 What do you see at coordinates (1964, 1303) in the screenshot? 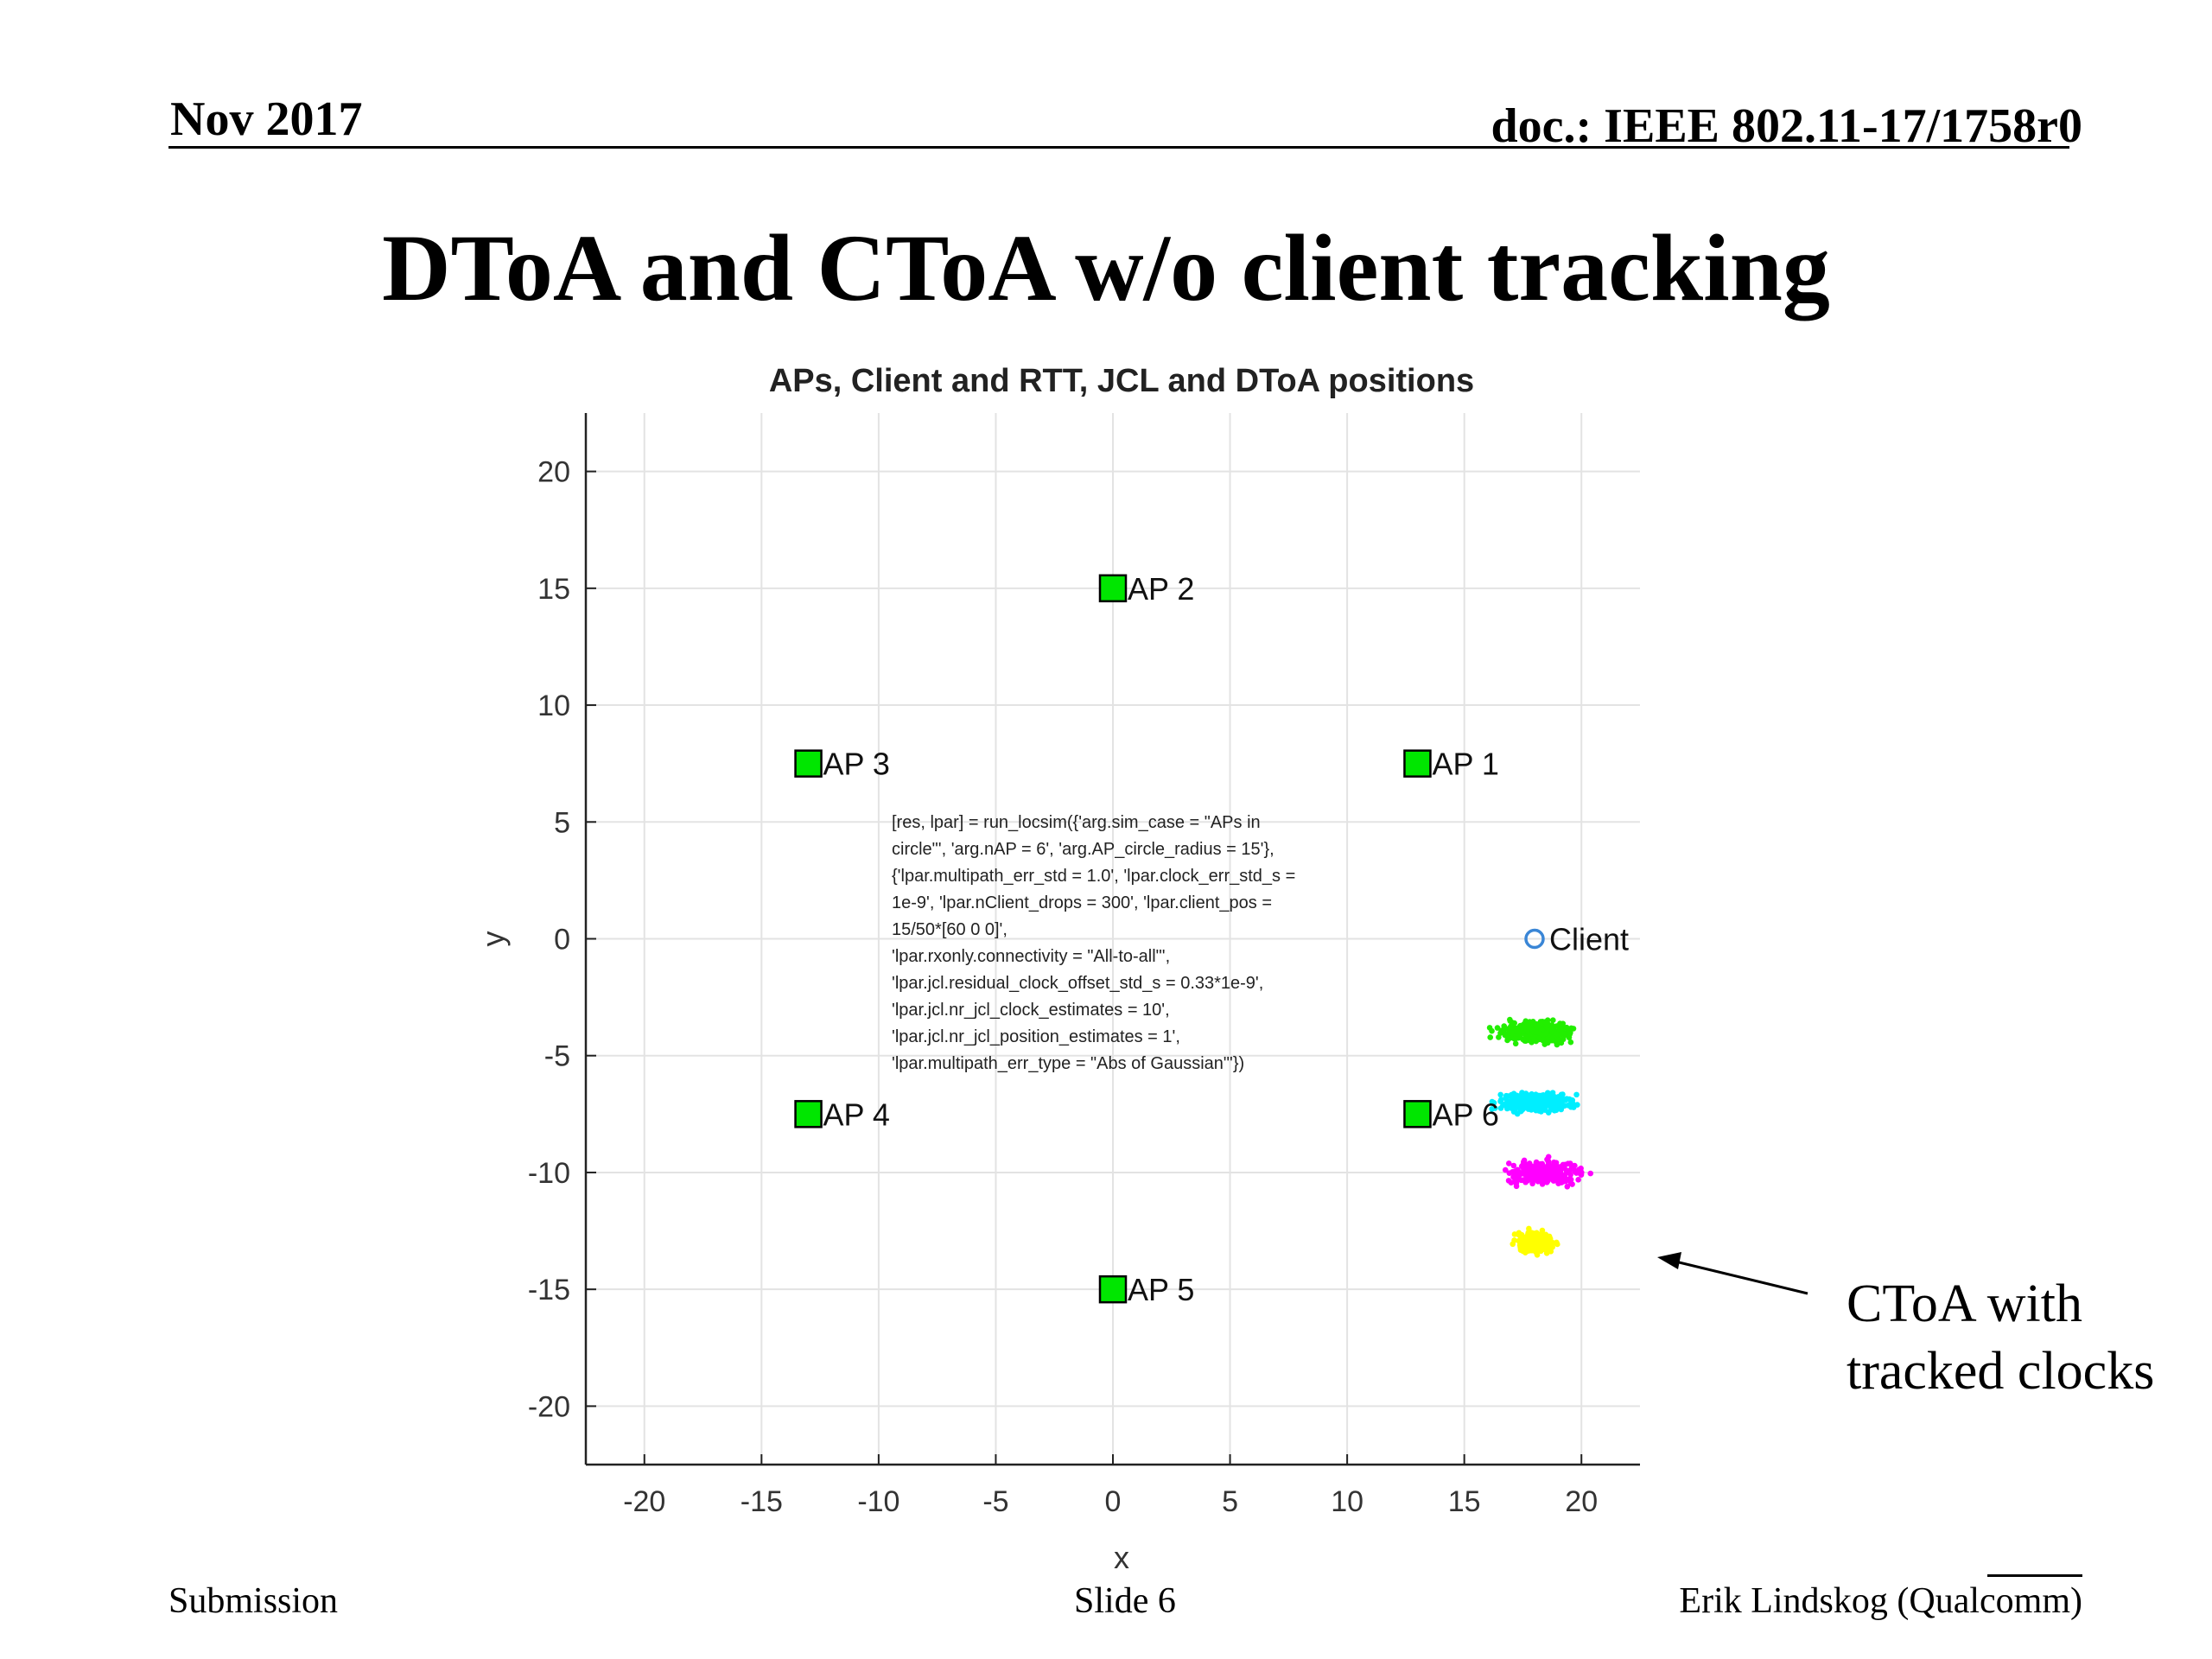
I see `annotation-line-1: CToA with` at bounding box center [1964, 1303].